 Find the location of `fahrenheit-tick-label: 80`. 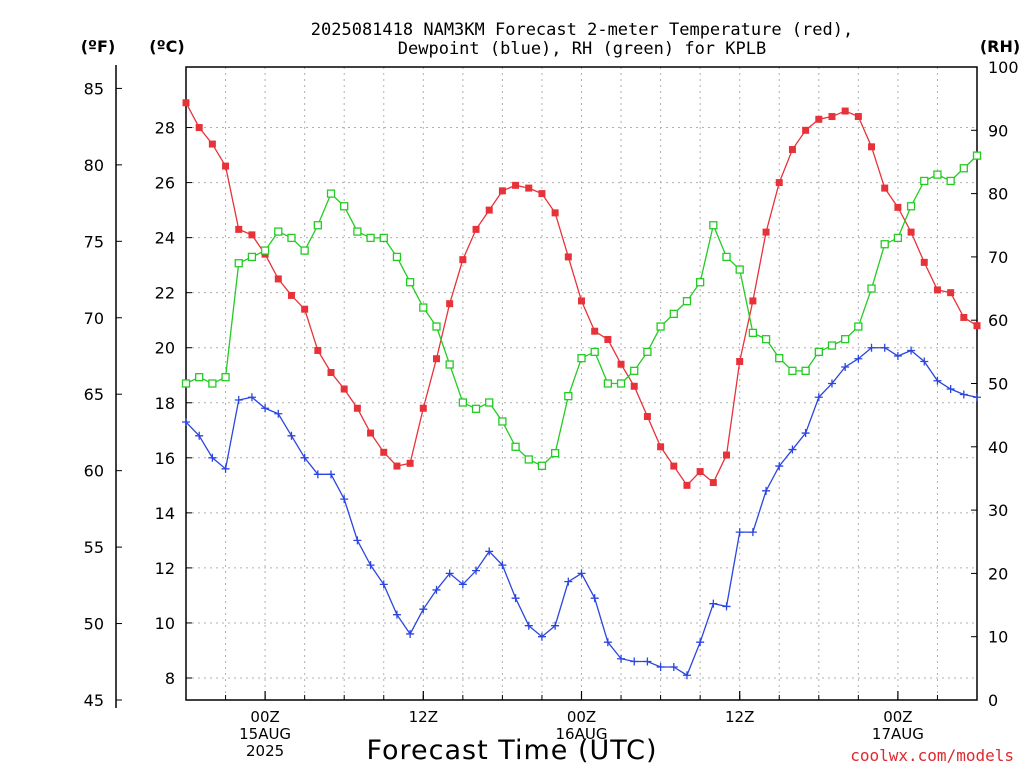

fahrenheit-tick-label: 80 is located at coordinates (94, 165).